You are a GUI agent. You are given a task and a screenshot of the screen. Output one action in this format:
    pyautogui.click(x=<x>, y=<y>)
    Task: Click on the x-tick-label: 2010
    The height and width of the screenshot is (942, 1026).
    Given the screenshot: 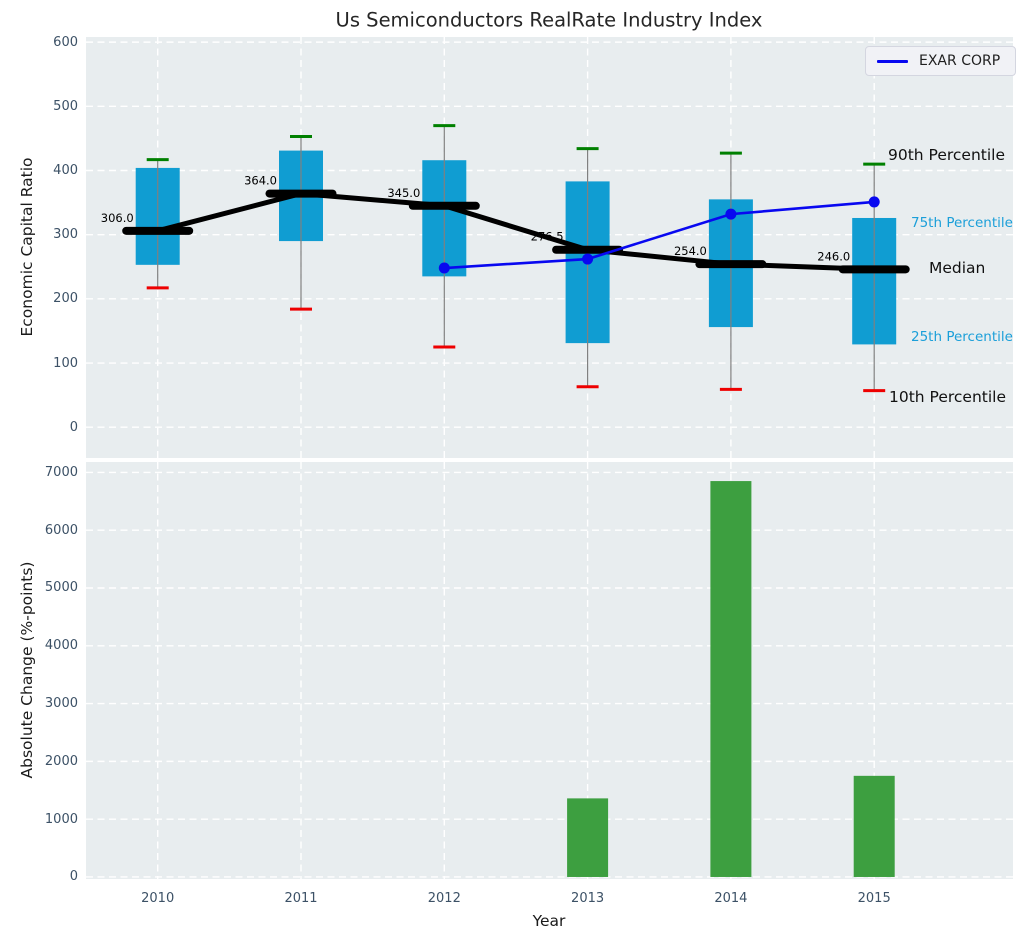 What is the action you would take?
    pyautogui.click(x=158, y=898)
    